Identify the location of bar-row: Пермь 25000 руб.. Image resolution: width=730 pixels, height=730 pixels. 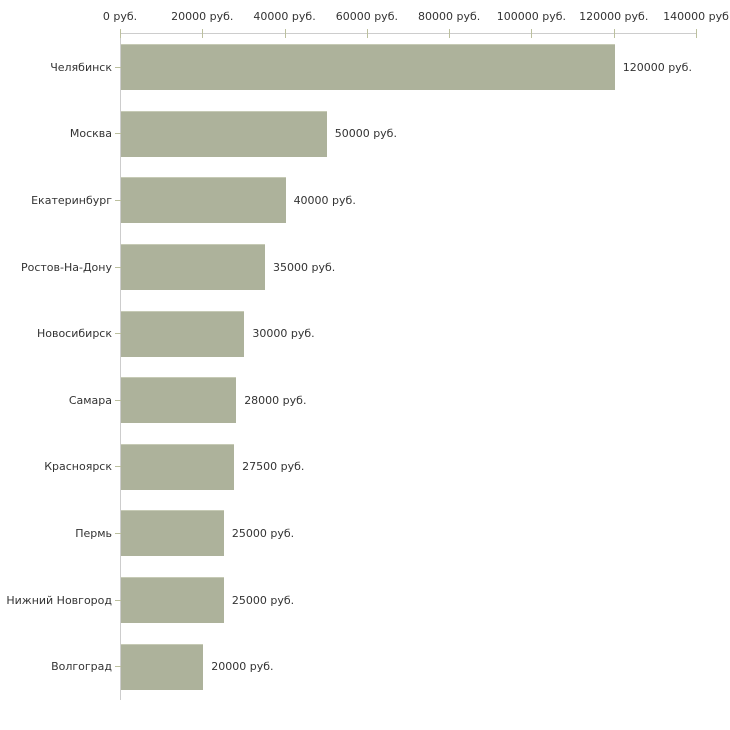
(385, 533).